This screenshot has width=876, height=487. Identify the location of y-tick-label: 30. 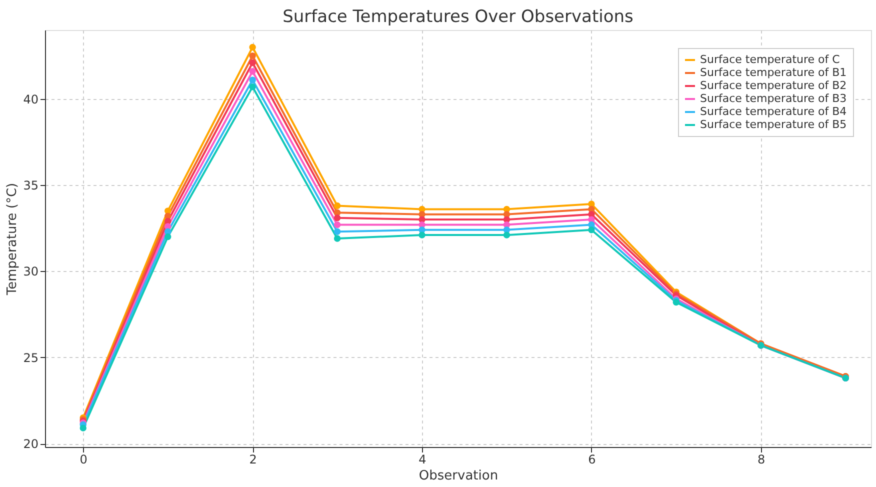
(30, 271).